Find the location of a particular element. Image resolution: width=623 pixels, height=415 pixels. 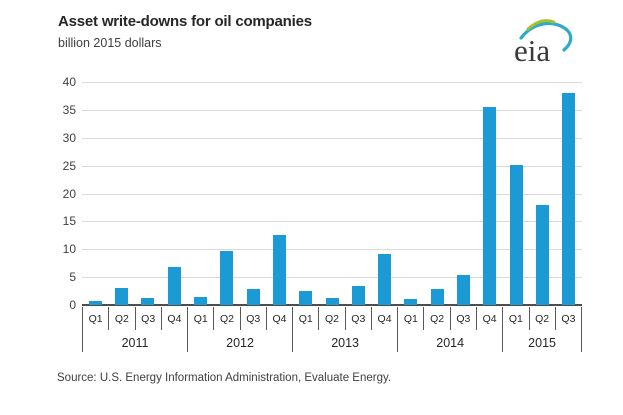

bar-2011-q3 is located at coordinates (148, 301).